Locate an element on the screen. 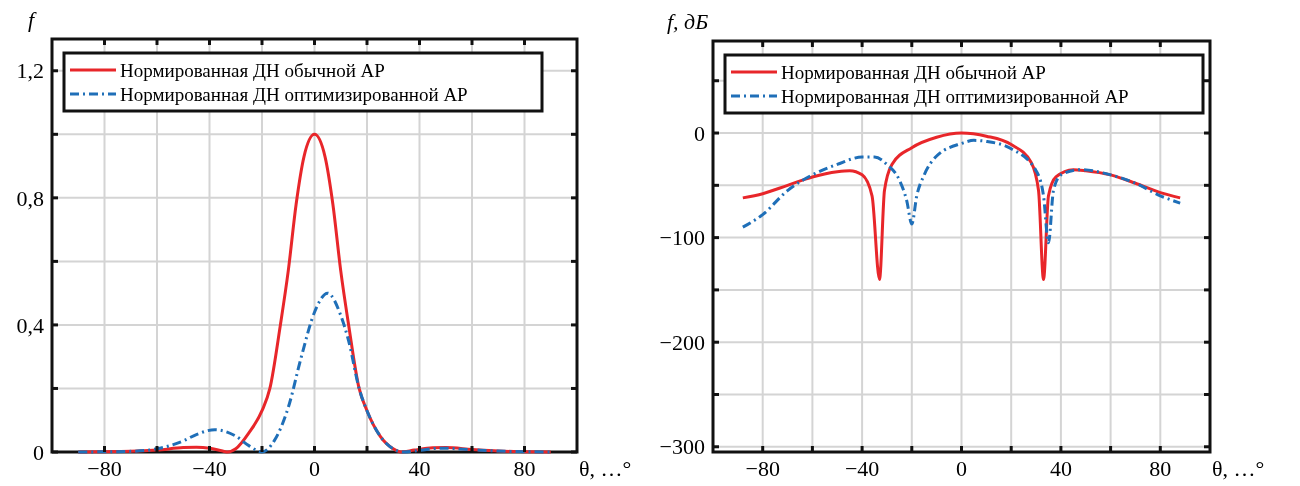 This screenshot has width=1300, height=486. y-tick-label: 0,4 is located at coordinates (30, 325).